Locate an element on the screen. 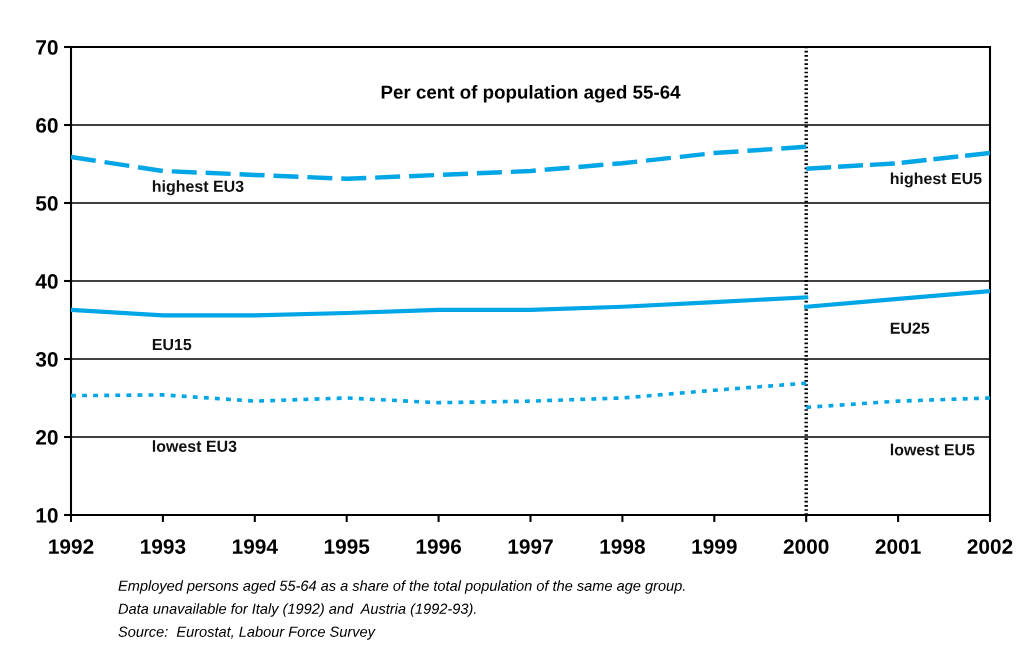 This screenshot has height=658, width=1028. x-tick-label: 2001 is located at coordinates (898, 546).